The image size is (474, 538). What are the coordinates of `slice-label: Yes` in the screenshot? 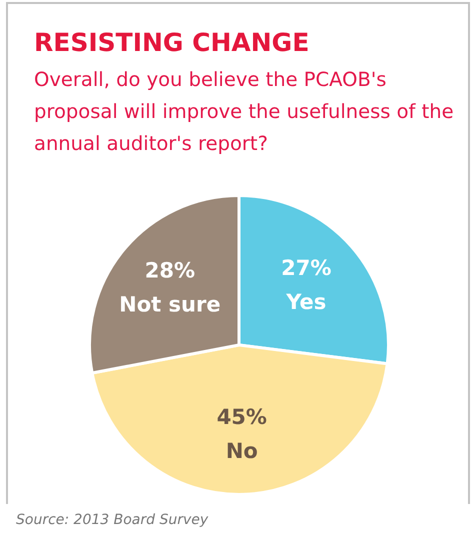 It's located at (305, 302).